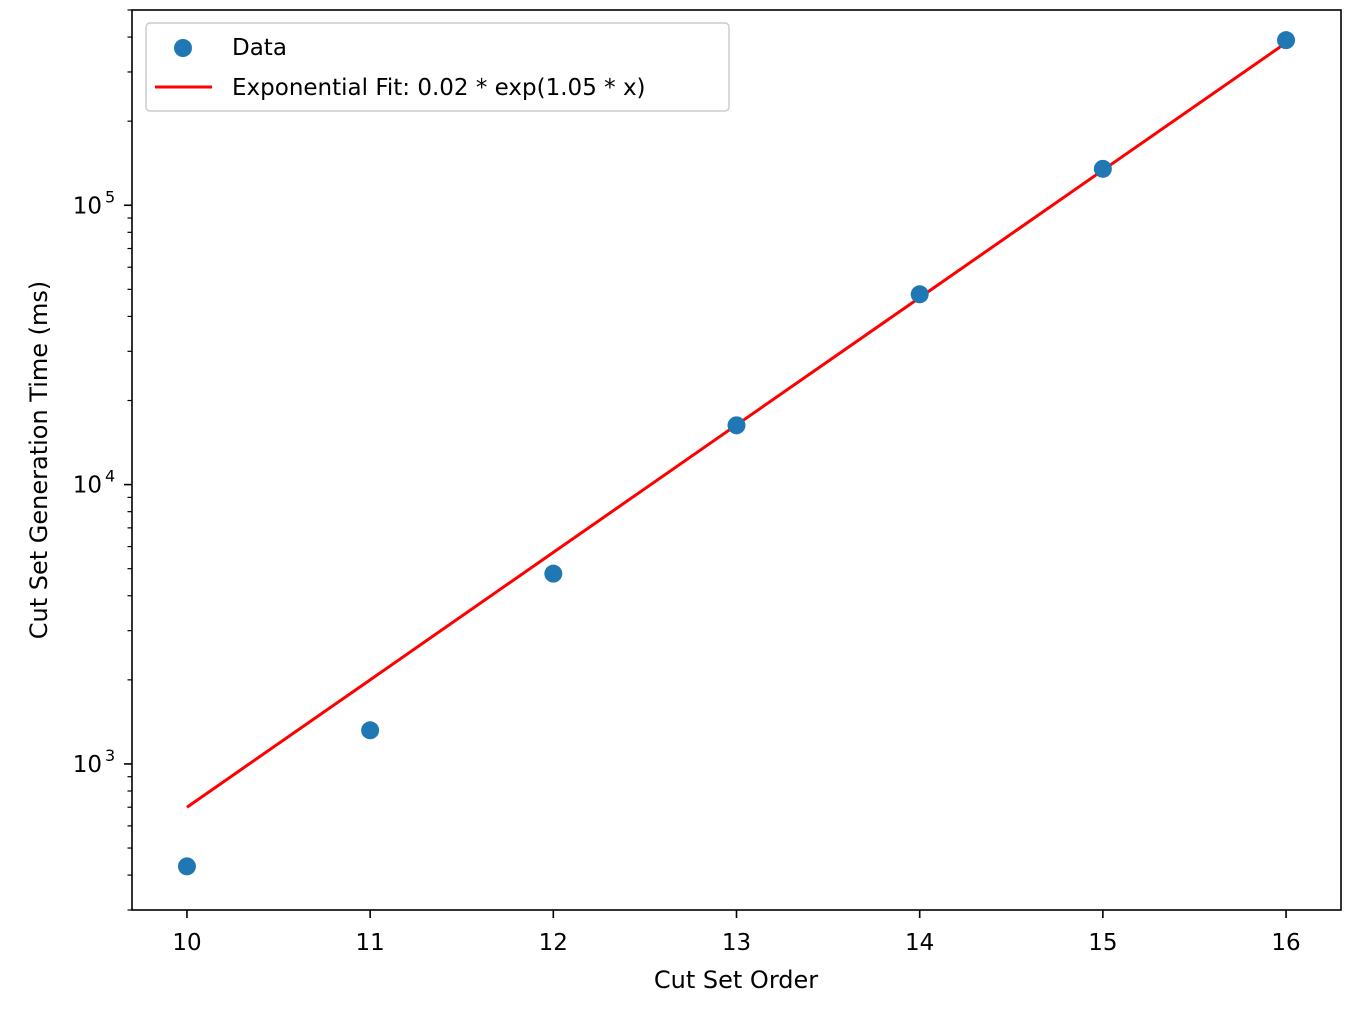 The height and width of the screenshot is (1023, 1354). Describe the element at coordinates (183, 48) in the screenshot. I see `legend-marker-data` at that location.